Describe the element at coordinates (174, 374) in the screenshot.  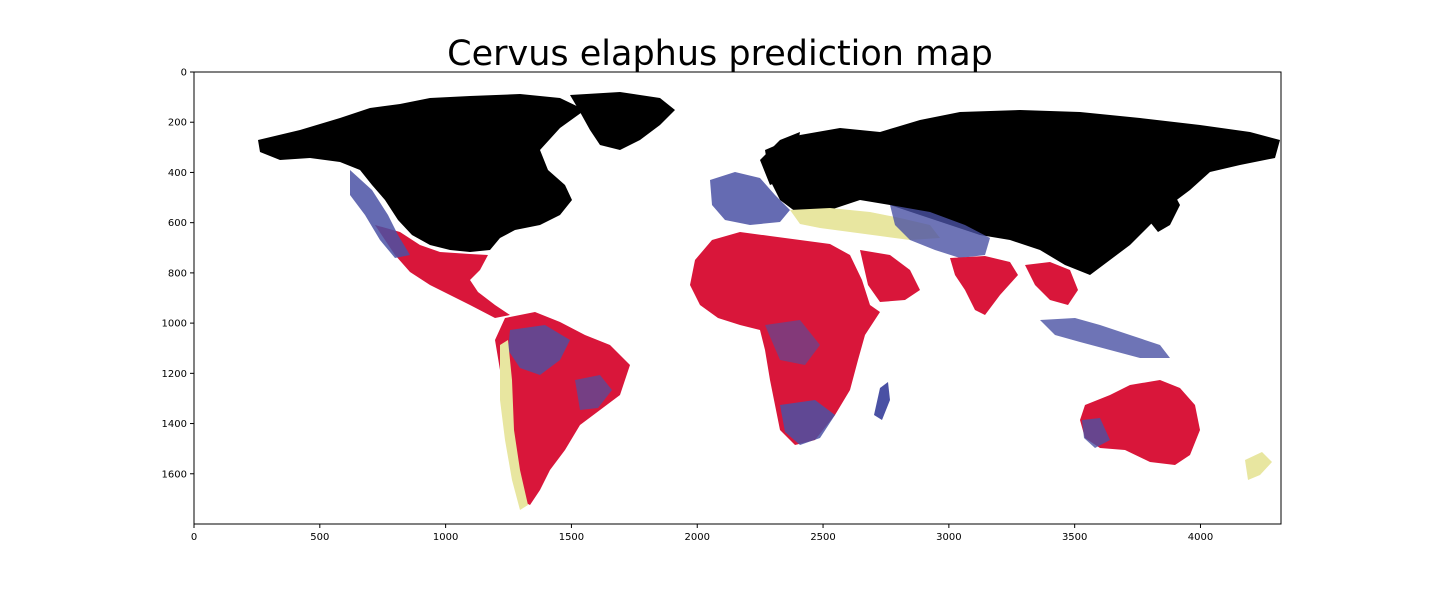
I see `y-tick-label: 1200` at that location.